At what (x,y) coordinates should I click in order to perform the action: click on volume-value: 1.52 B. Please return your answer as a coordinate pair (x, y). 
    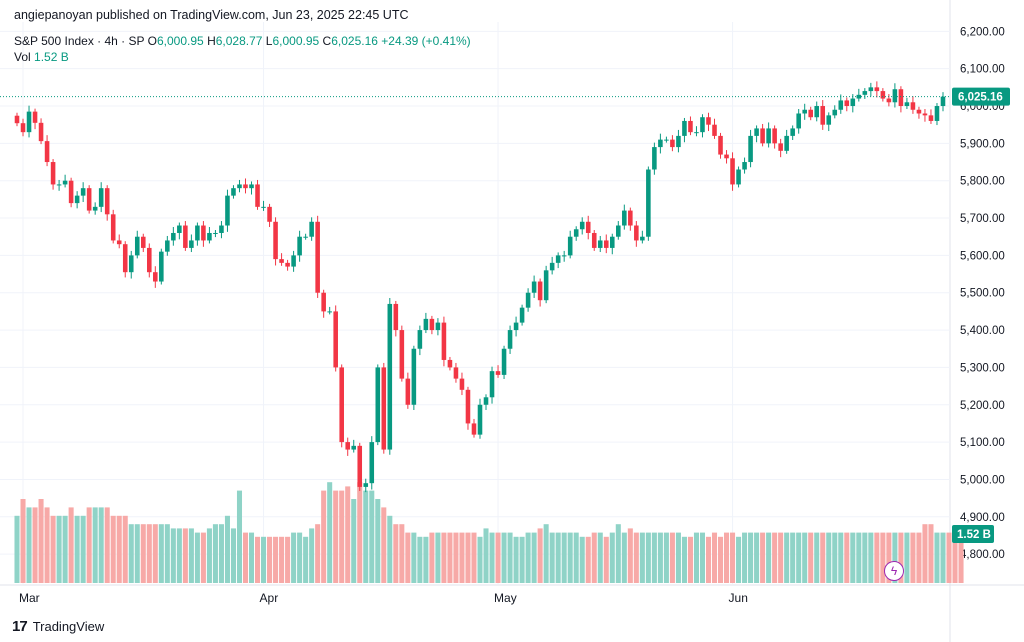
    Looking at the image, I should click on (51, 57).